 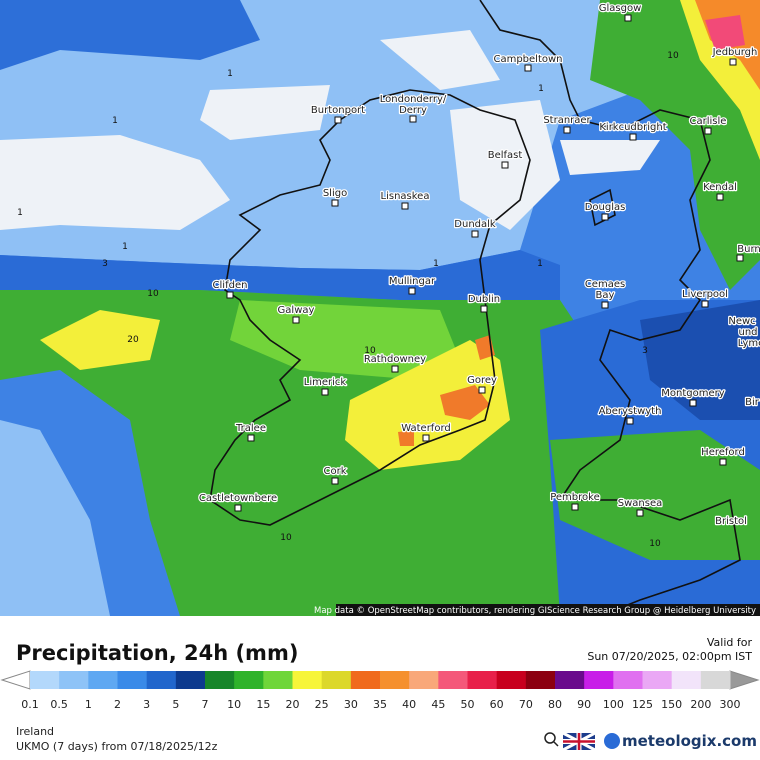 I want to click on contour-label: 10, so click(x=153, y=294).